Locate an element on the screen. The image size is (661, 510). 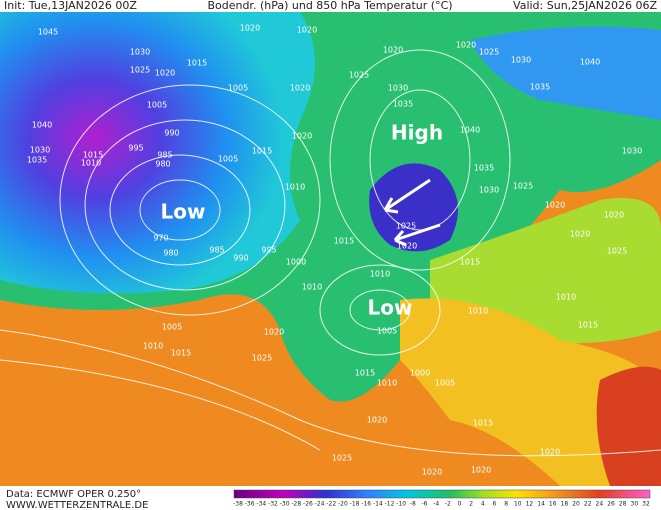
colorbar-label: 28 is located at coordinates (623, 504).